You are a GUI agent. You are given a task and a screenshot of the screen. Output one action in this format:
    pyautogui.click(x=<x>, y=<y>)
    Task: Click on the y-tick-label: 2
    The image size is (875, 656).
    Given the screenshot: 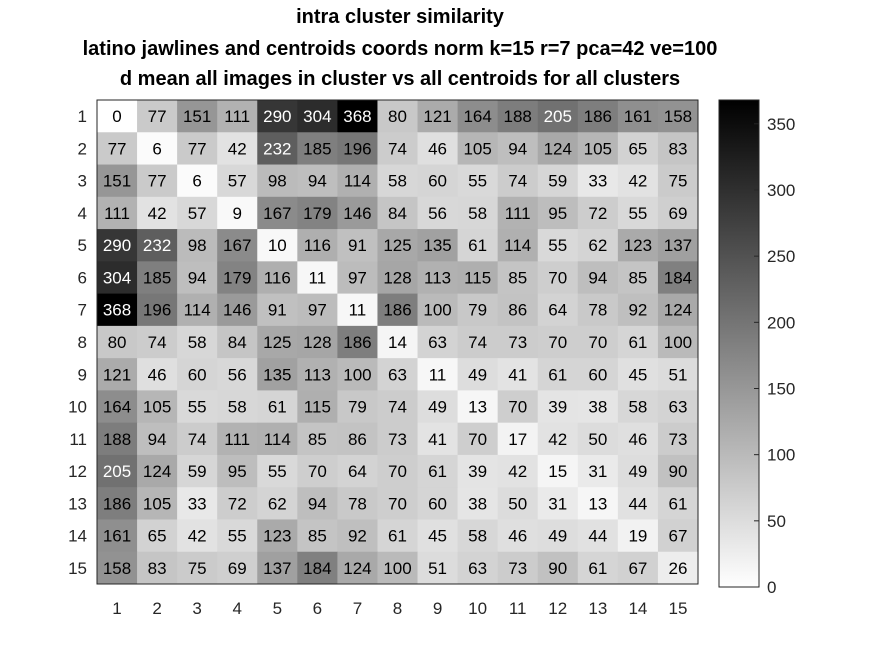 What is the action you would take?
    pyautogui.click(x=82, y=148)
    